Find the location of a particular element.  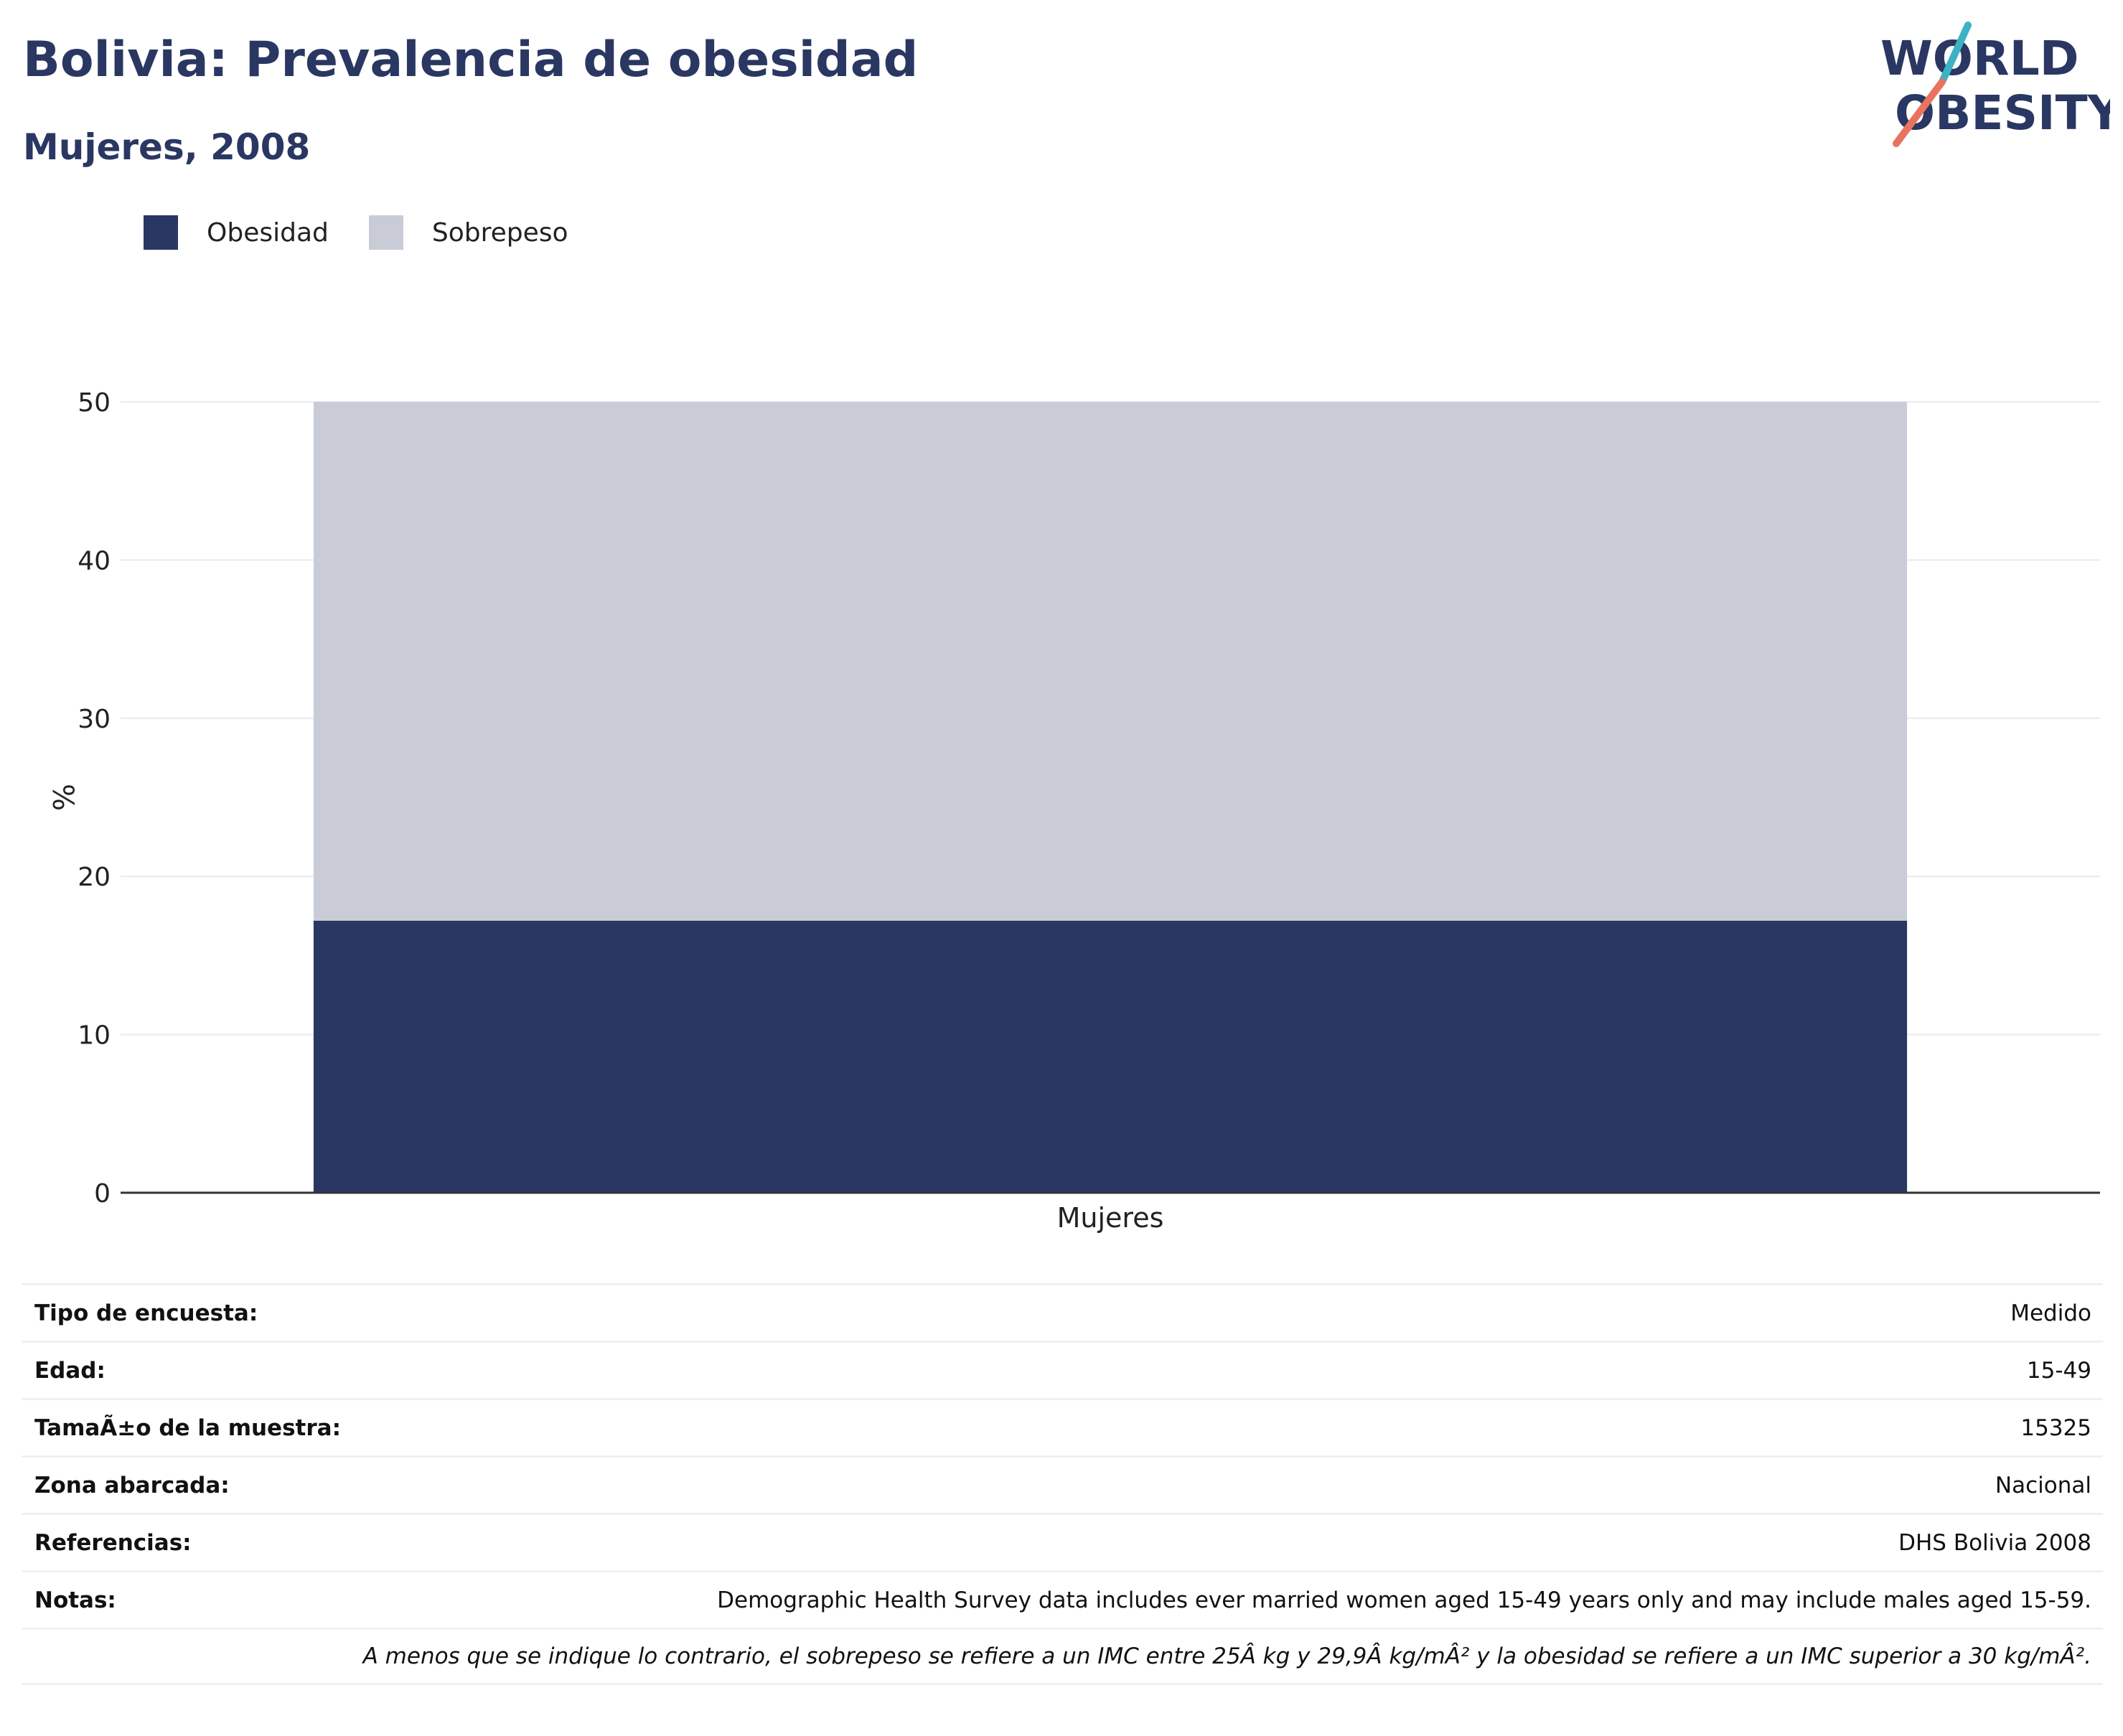

logo-teal-slash is located at coordinates (1955, 53).